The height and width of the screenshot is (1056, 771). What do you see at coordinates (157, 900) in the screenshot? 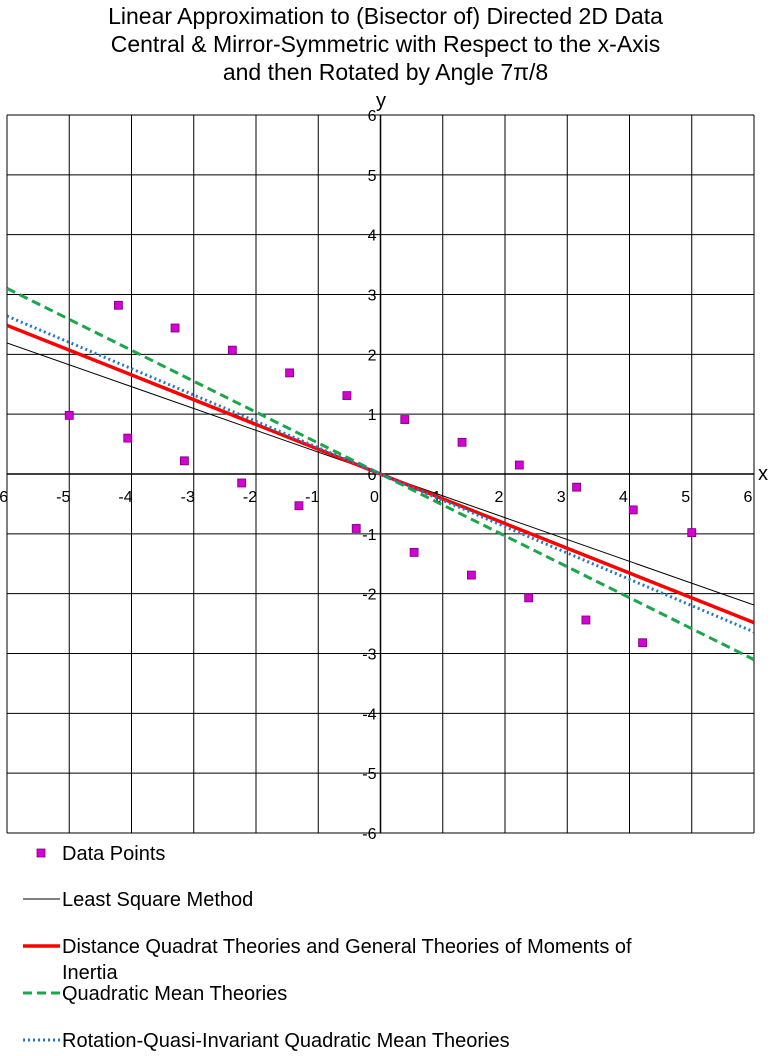
I see `legend-label: Least Square Method` at bounding box center [157, 900].